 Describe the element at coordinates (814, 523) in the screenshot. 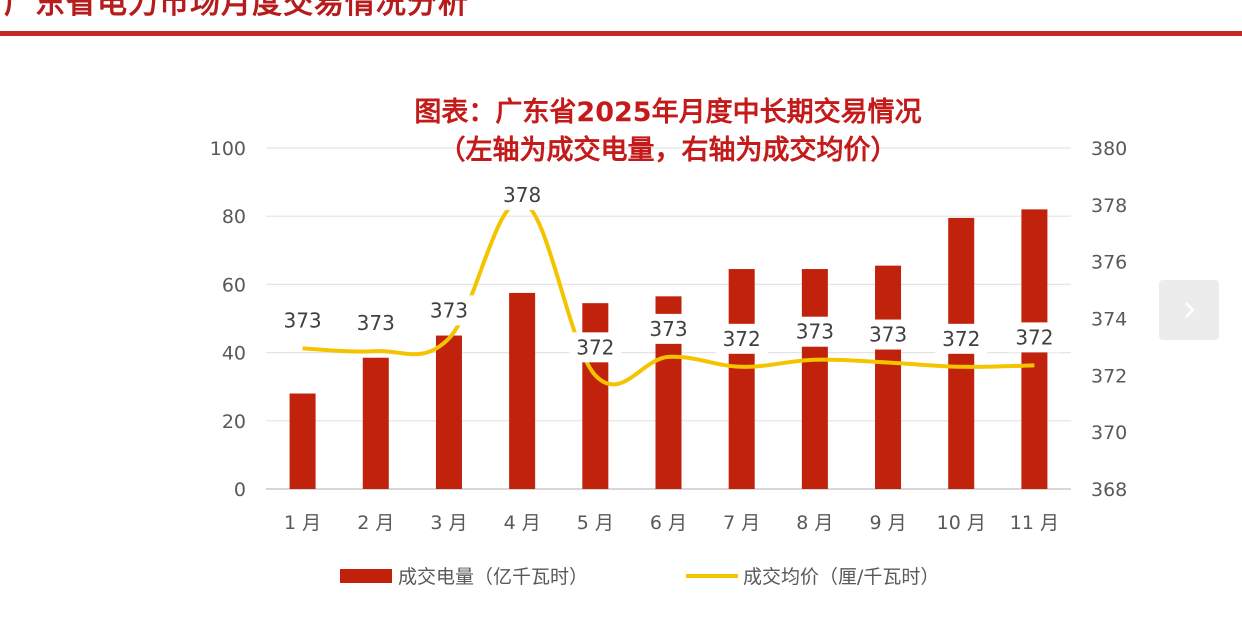

I see `x-tick-label: 8 月` at that location.